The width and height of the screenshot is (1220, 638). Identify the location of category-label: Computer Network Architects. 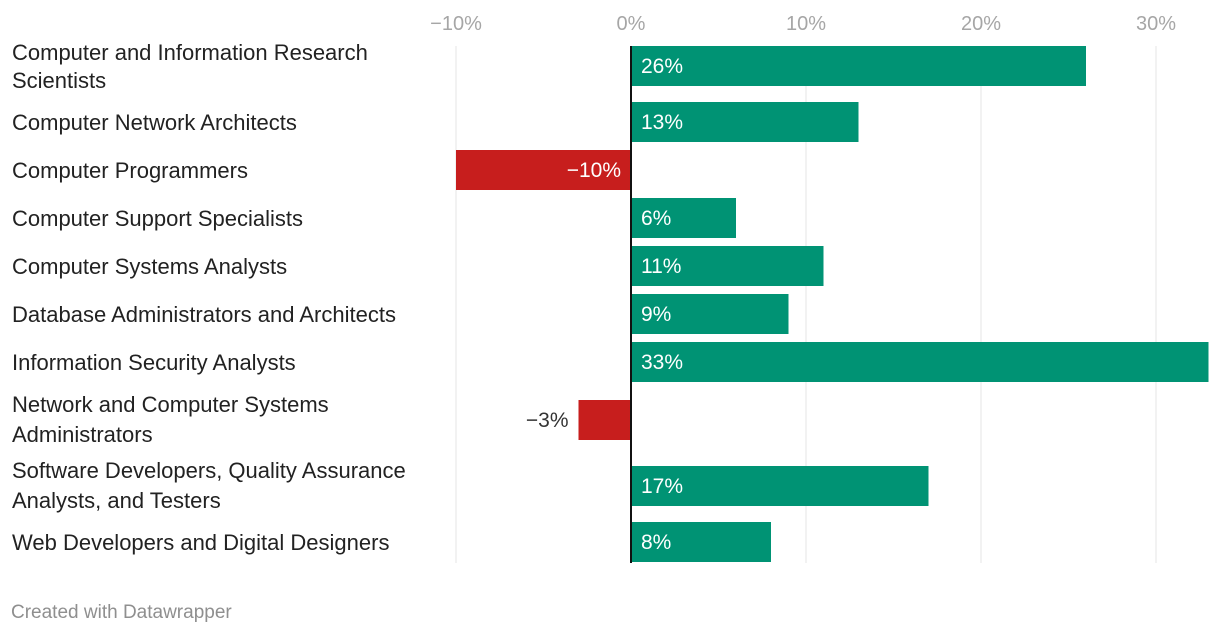
(154, 122).